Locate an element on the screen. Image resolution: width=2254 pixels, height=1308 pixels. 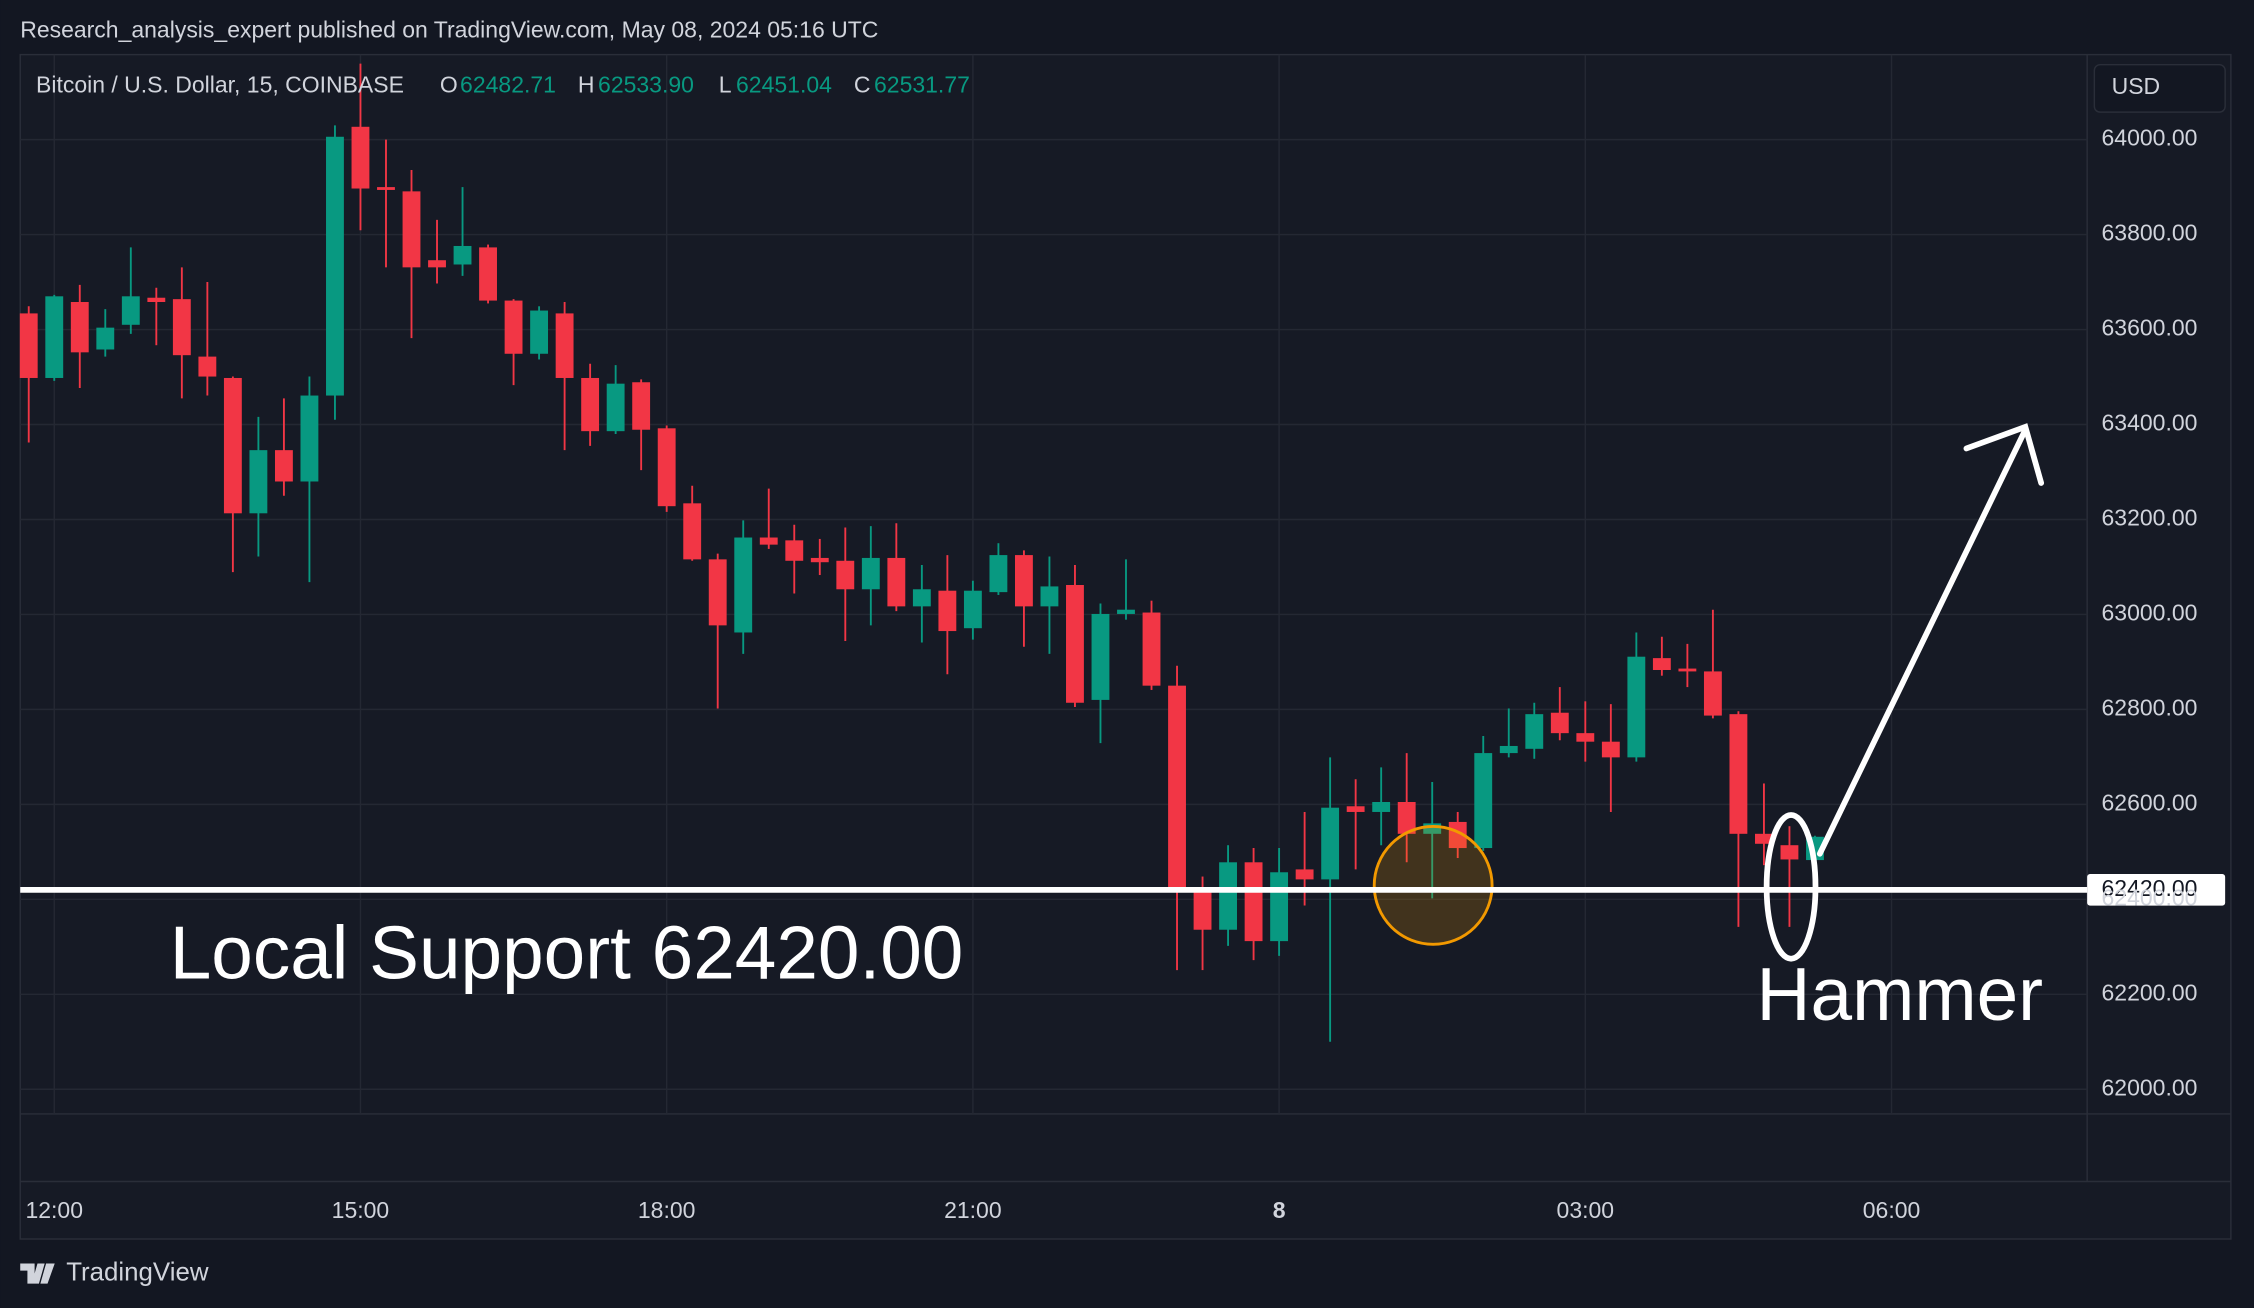
y-tick-label: 64000.00 is located at coordinates (2150, 138).